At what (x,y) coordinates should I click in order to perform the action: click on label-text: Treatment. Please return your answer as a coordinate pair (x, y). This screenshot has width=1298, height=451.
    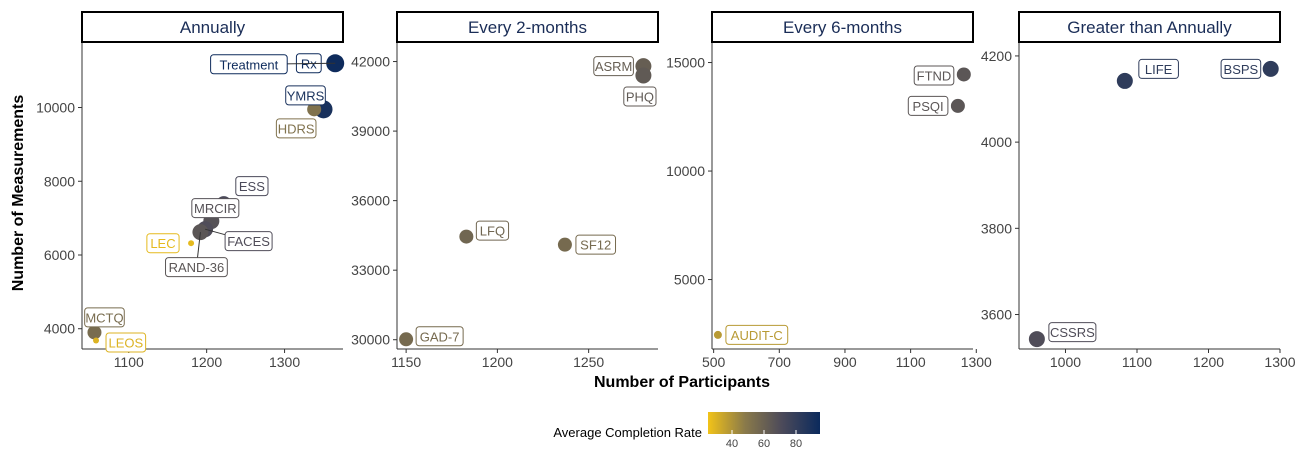
    Looking at the image, I should click on (249, 64).